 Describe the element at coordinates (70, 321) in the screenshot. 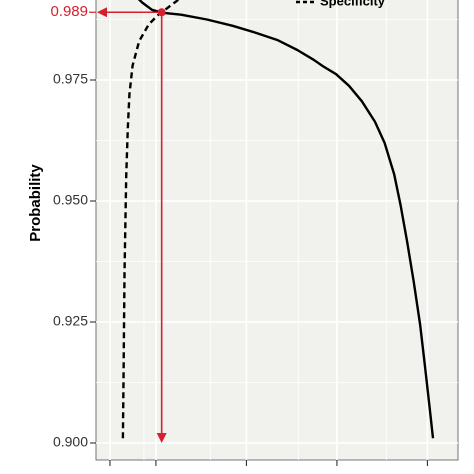

I see `y-tick-label: 0.925` at that location.